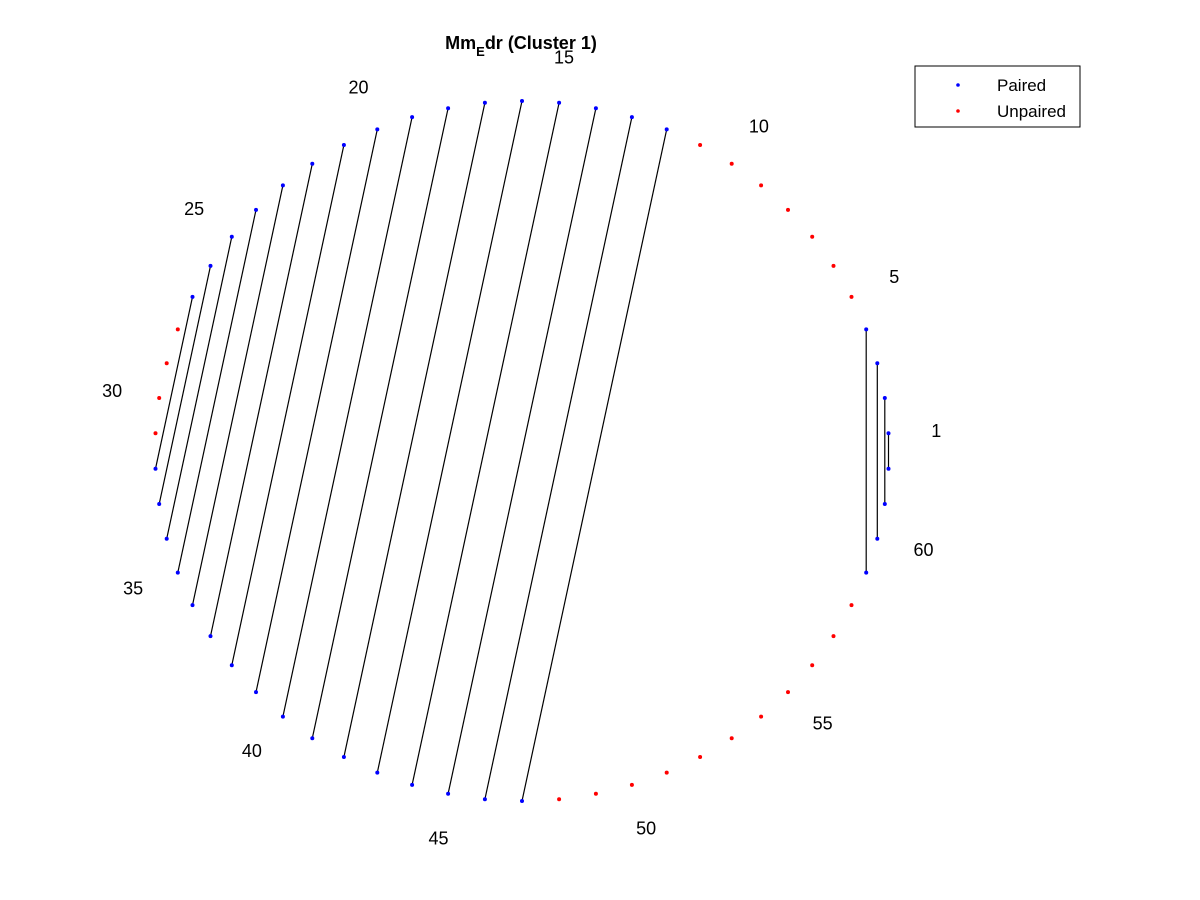 This screenshot has width=1200, height=900. Describe the element at coordinates (564, 58) in the screenshot. I see `position-label-15: 15` at that location.